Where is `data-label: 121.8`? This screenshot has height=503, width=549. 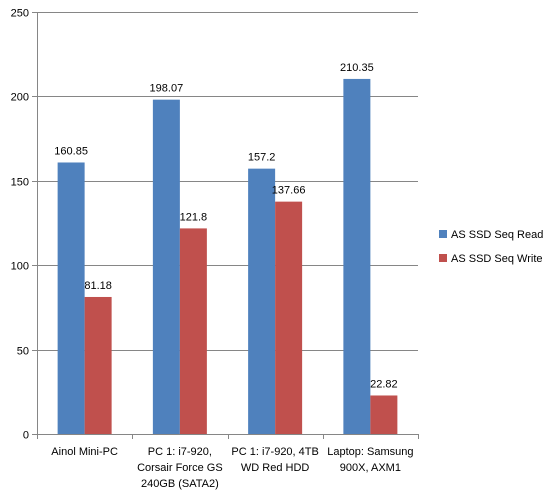
data-label: 121.8 is located at coordinates (194, 217).